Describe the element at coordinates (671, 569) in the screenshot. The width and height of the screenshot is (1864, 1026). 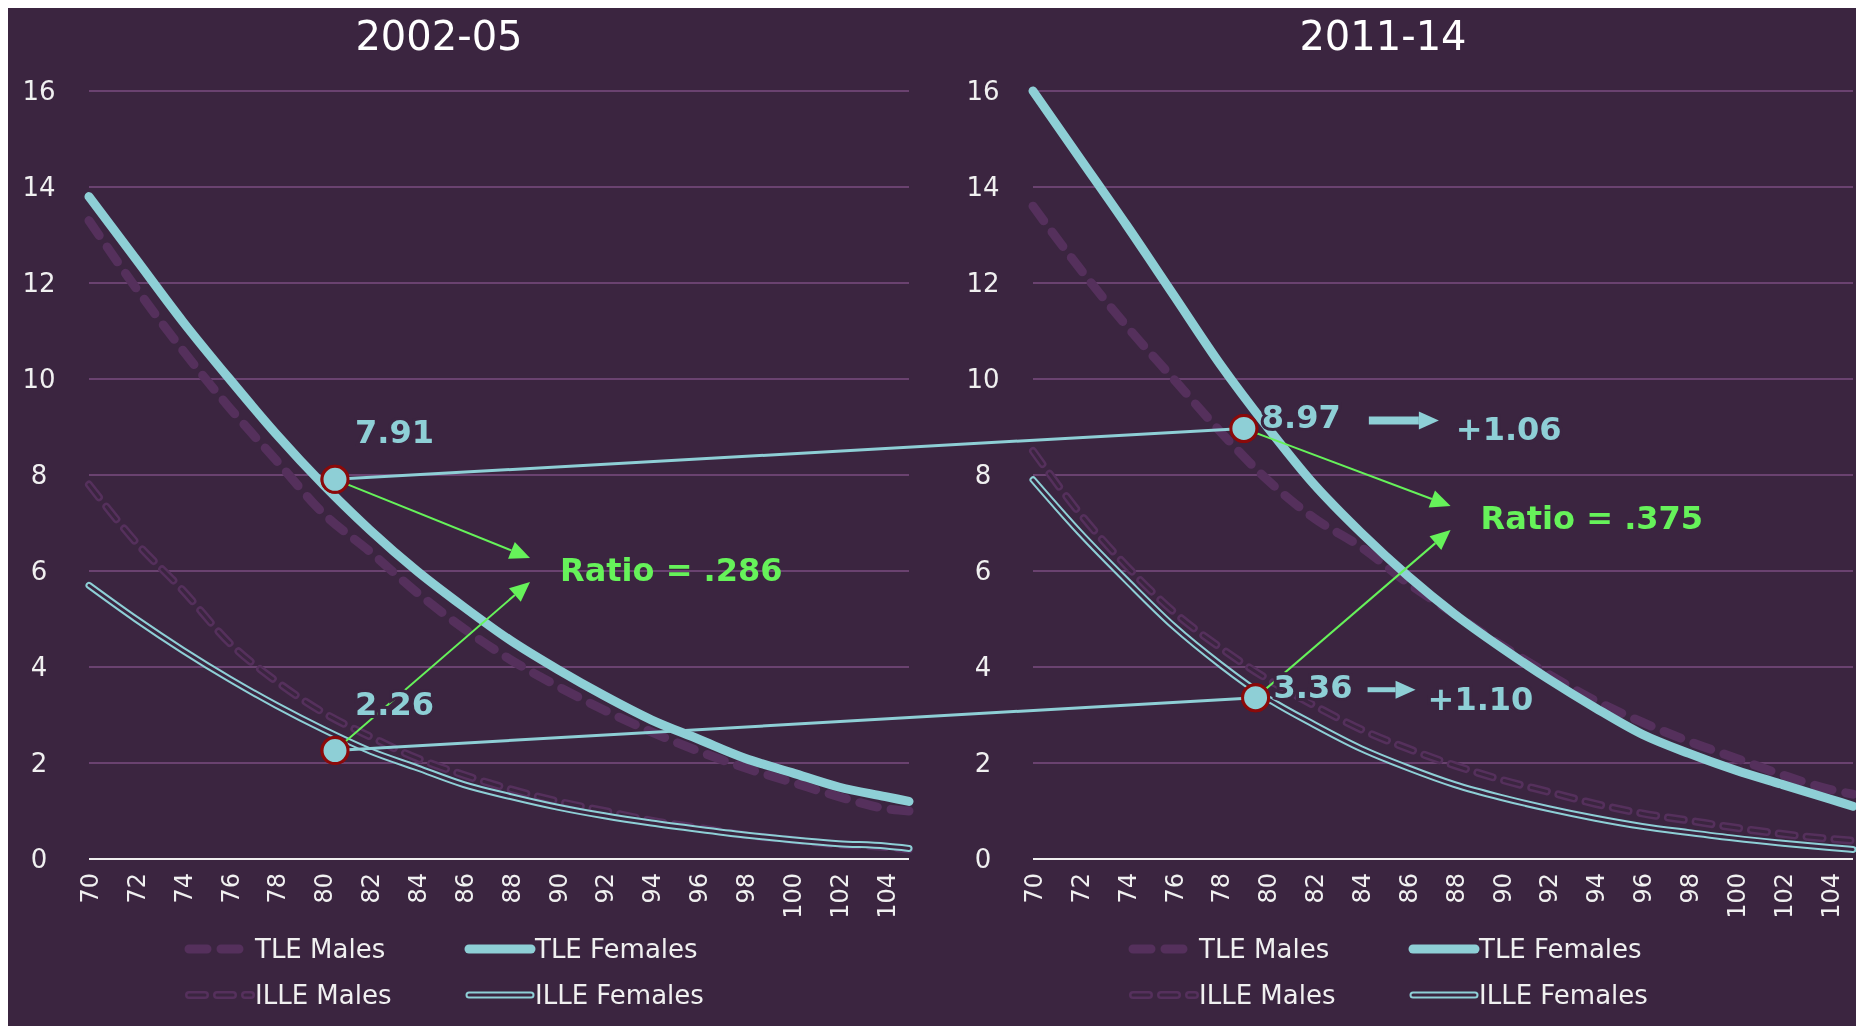
I see `annotation: Ratio = .286` at that location.